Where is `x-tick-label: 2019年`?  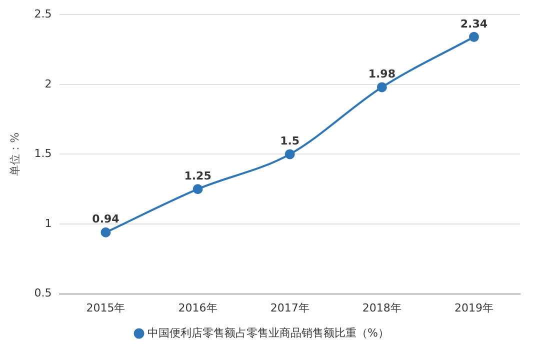
x-tick-label: 2019年 is located at coordinates (474, 307).